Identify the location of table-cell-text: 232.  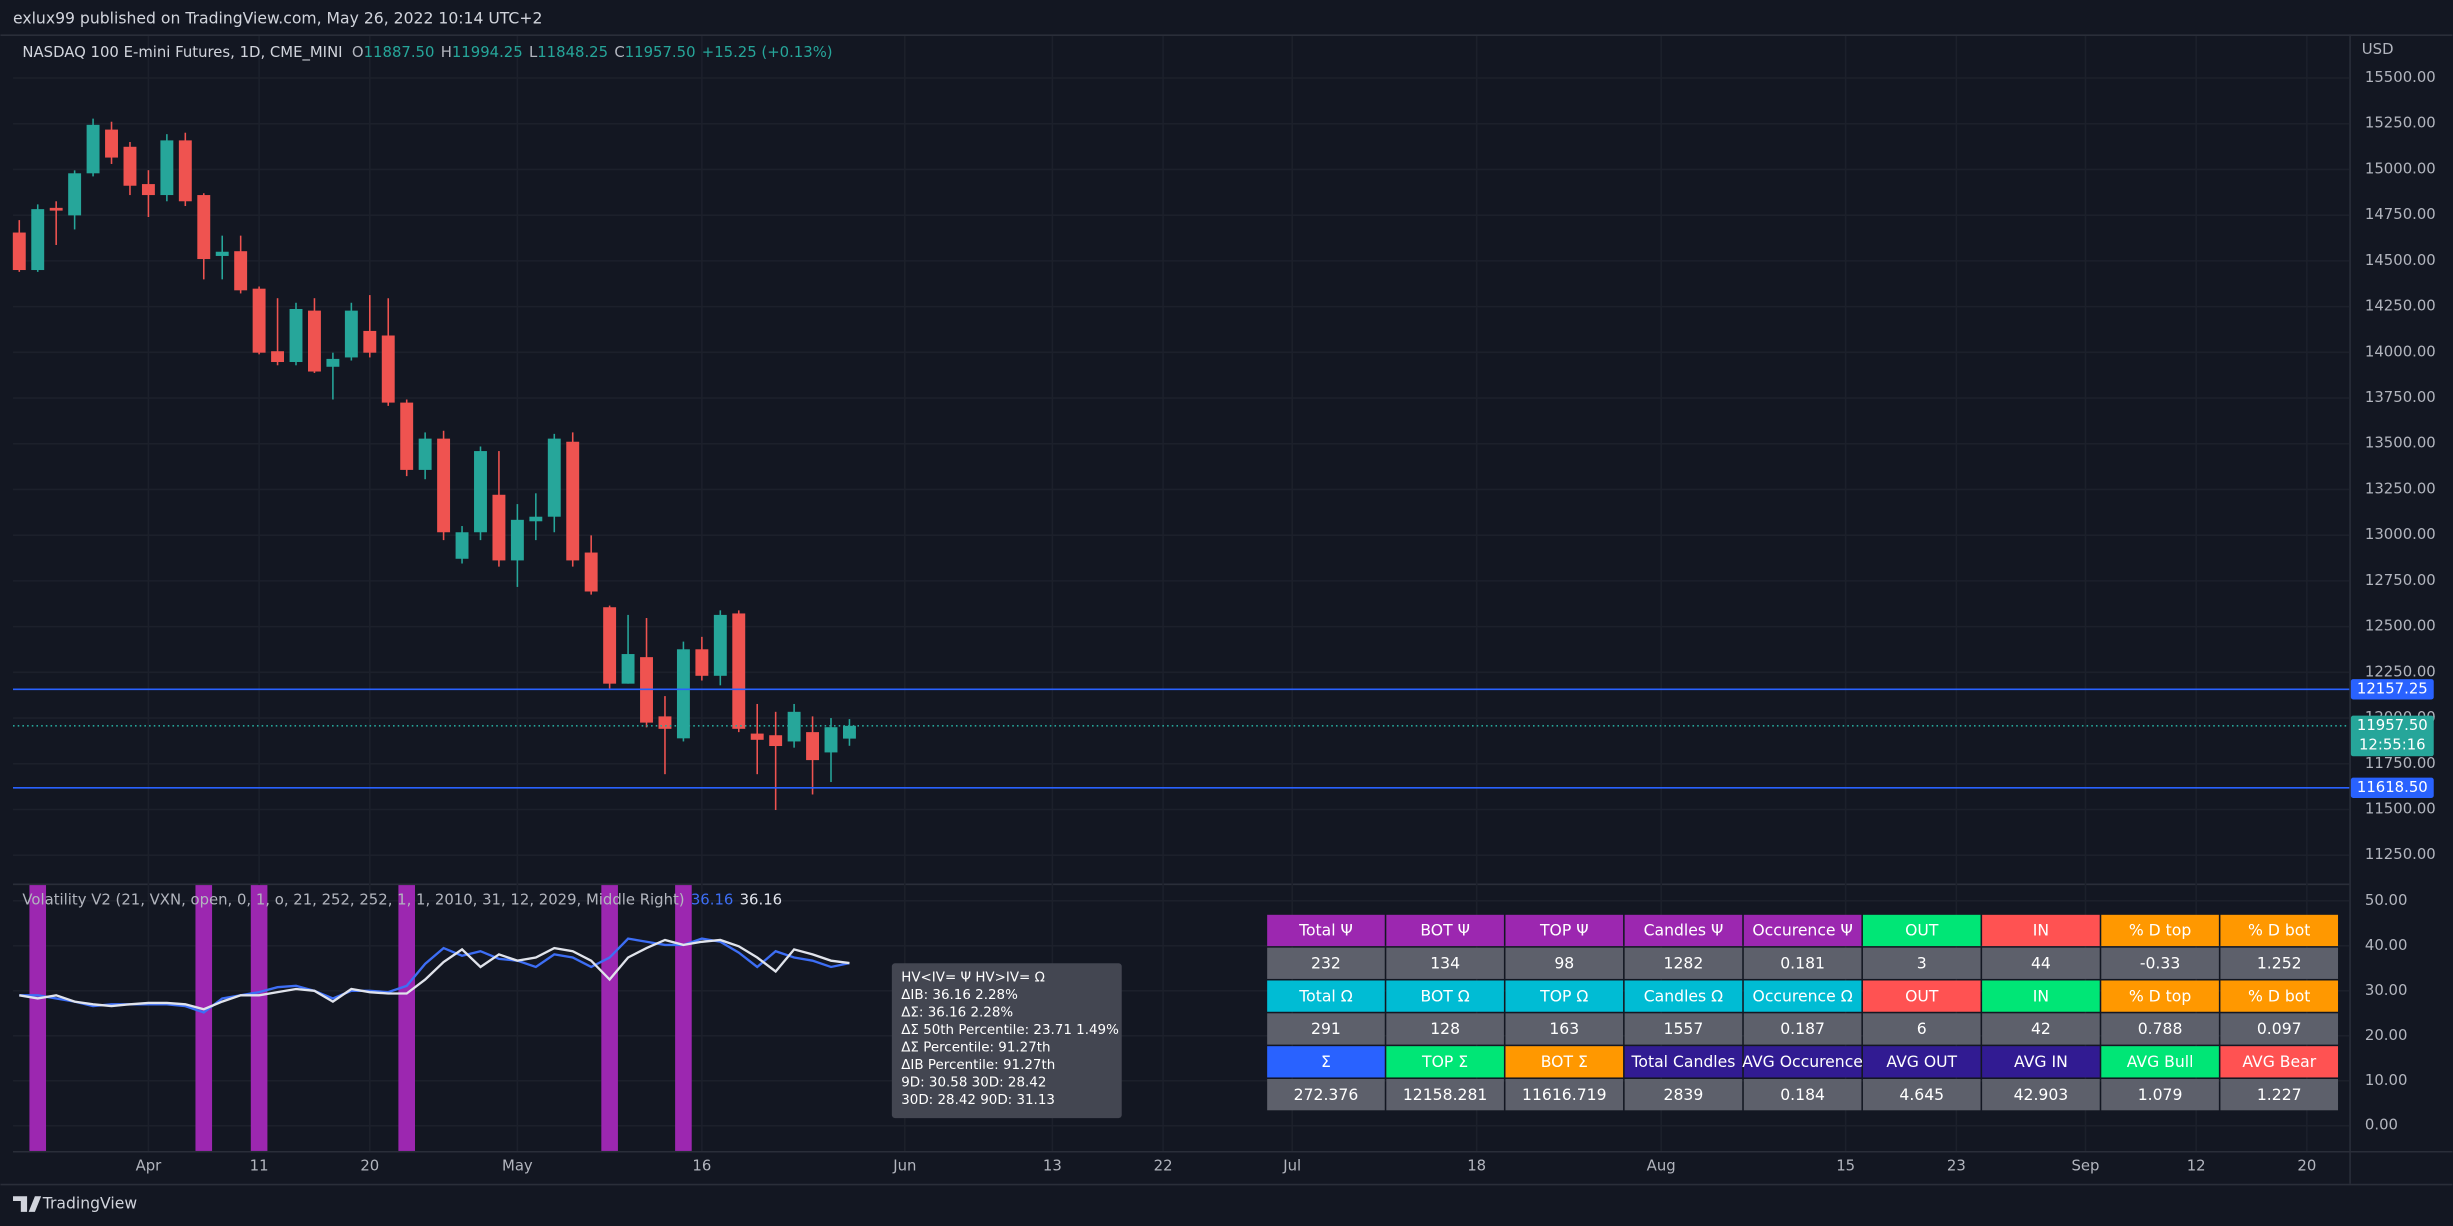
(1326, 963).